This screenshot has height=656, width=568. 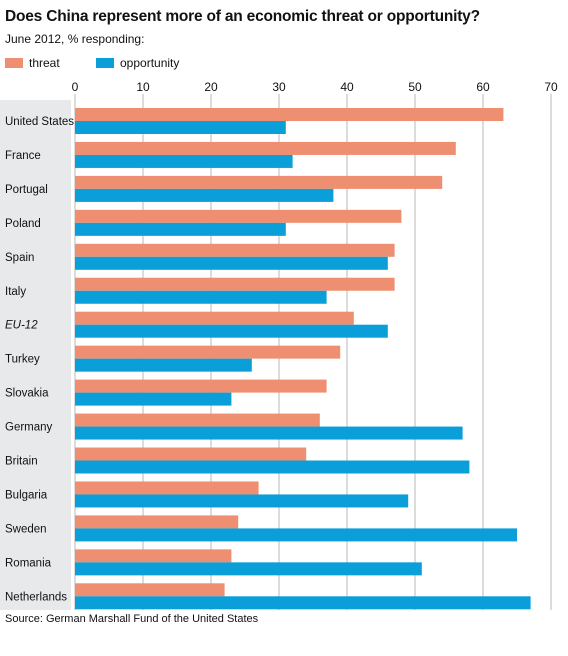 What do you see at coordinates (21, 326) in the screenshot?
I see `category-label: EU-12` at bounding box center [21, 326].